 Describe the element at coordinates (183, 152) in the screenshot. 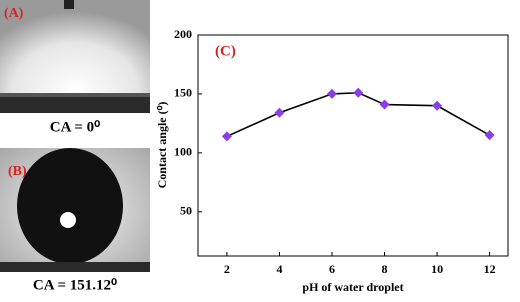

I see `y-tick-label: 100` at that location.